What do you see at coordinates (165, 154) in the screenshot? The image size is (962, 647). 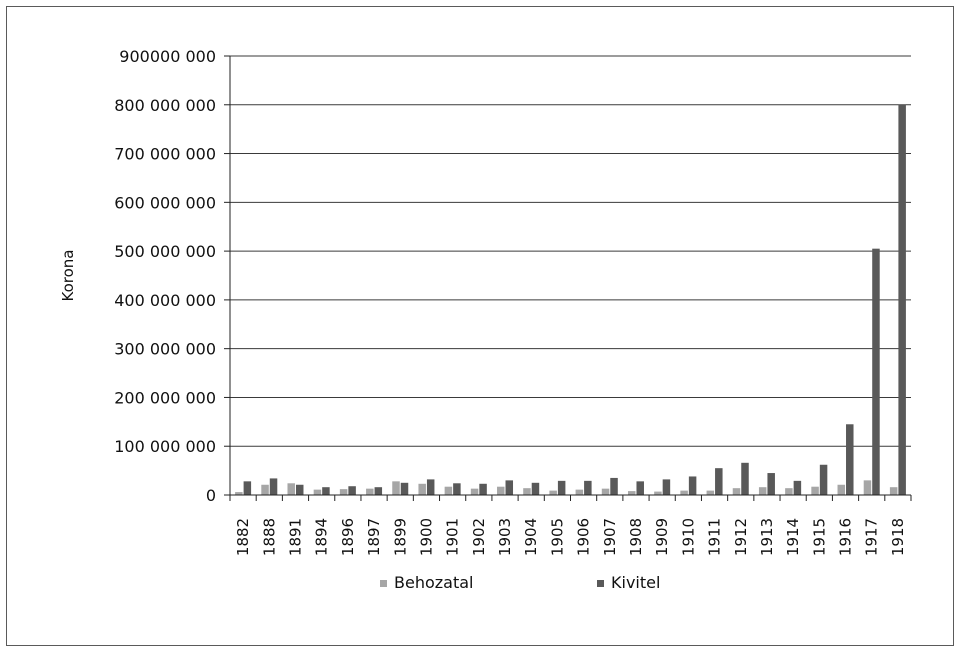 I see `y-tick-label: 700 000 000` at bounding box center [165, 154].